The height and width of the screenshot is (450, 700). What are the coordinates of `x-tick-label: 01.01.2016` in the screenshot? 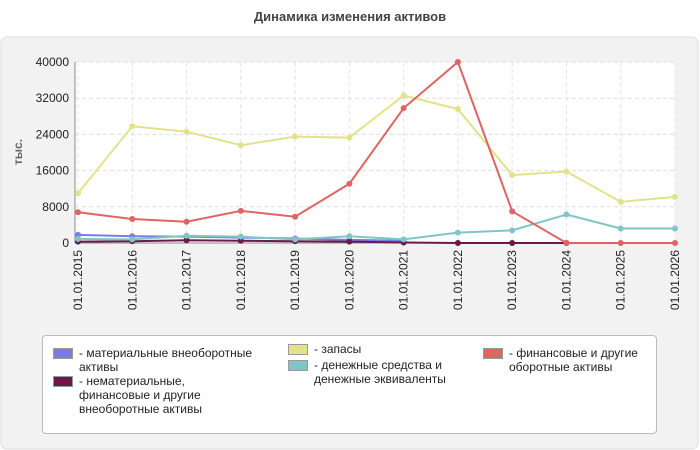 It's located at (132, 280).